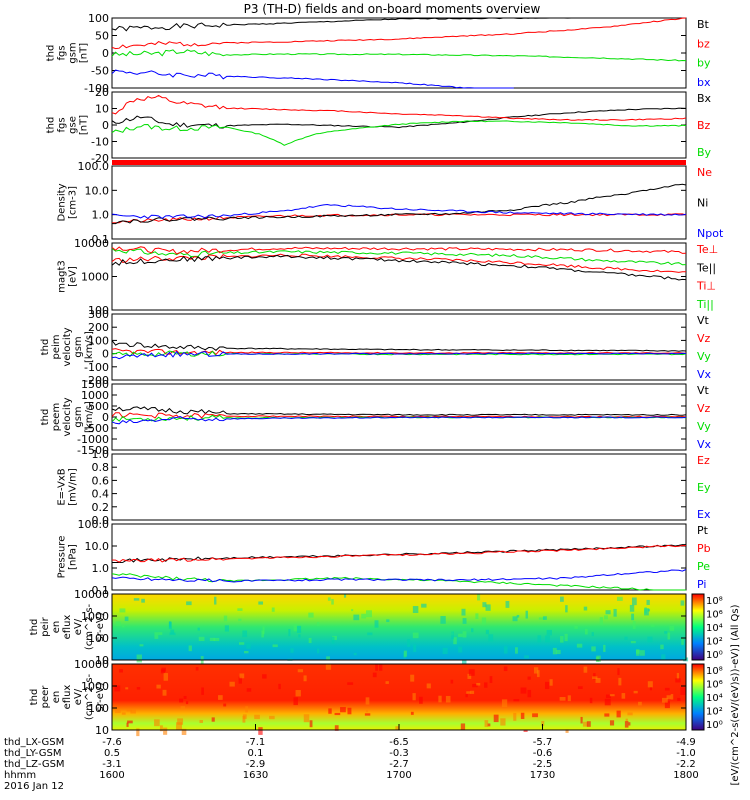 The width and height of the screenshot is (750, 800). What do you see at coordinates (96, 88) in the screenshot?
I see `y-tick-label: -100` at bounding box center [96, 88].